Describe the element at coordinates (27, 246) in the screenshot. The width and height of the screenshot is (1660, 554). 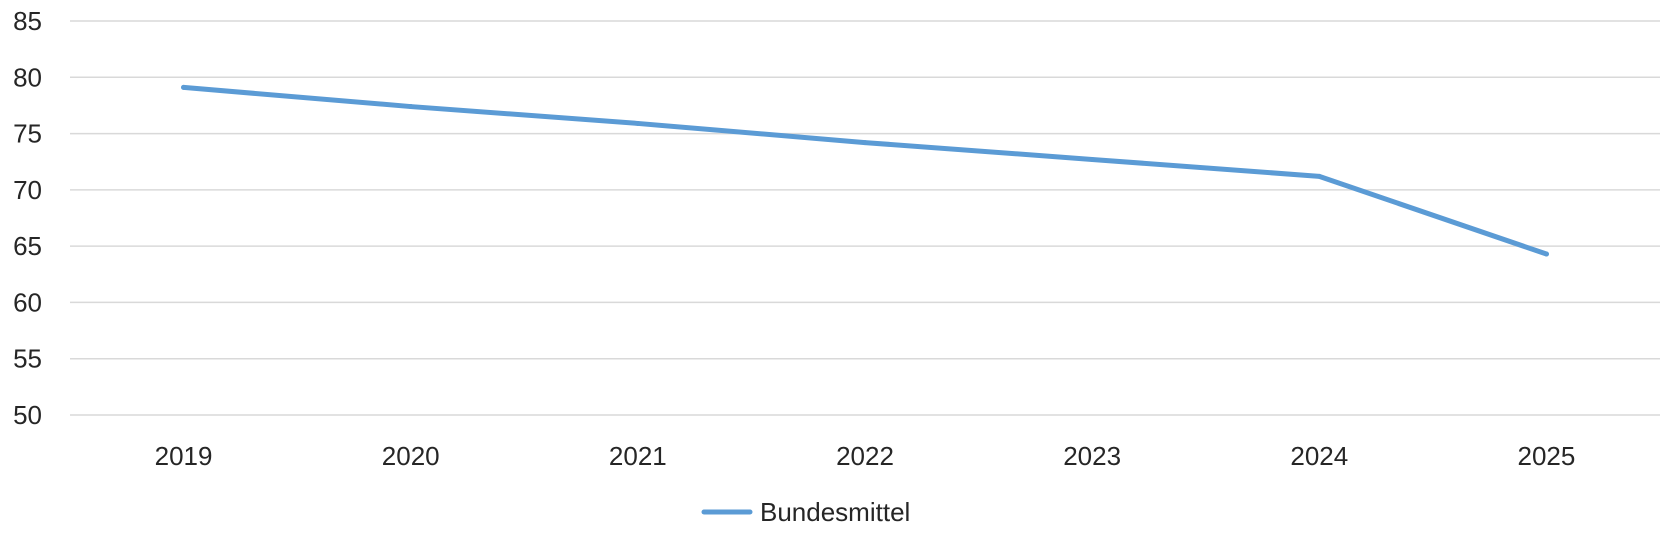
I see `y-tick-label: 65` at that location.